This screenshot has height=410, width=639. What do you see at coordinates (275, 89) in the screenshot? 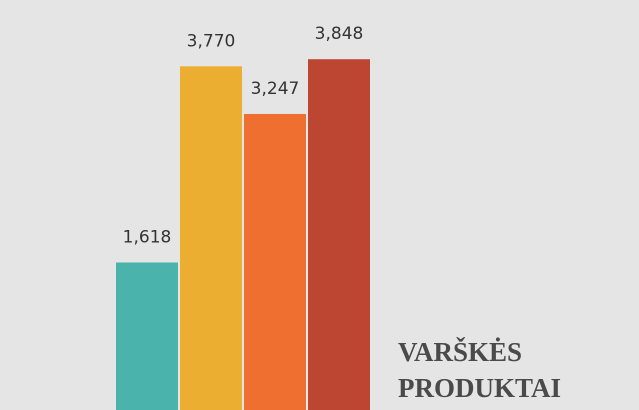
I see `value-label: 3,247` at bounding box center [275, 89].